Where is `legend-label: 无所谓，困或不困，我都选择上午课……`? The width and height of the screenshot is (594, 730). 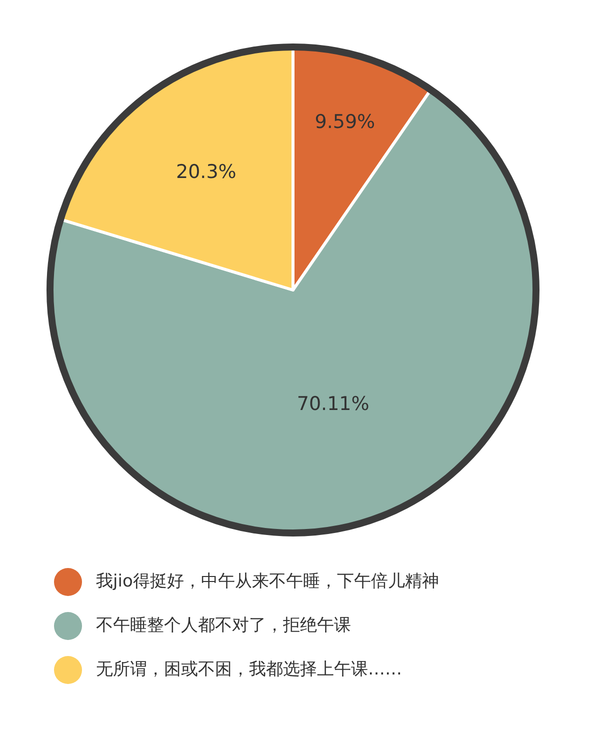 legend-label: 无所谓，困或不困，我都选择上午课…… is located at coordinates (249, 670).